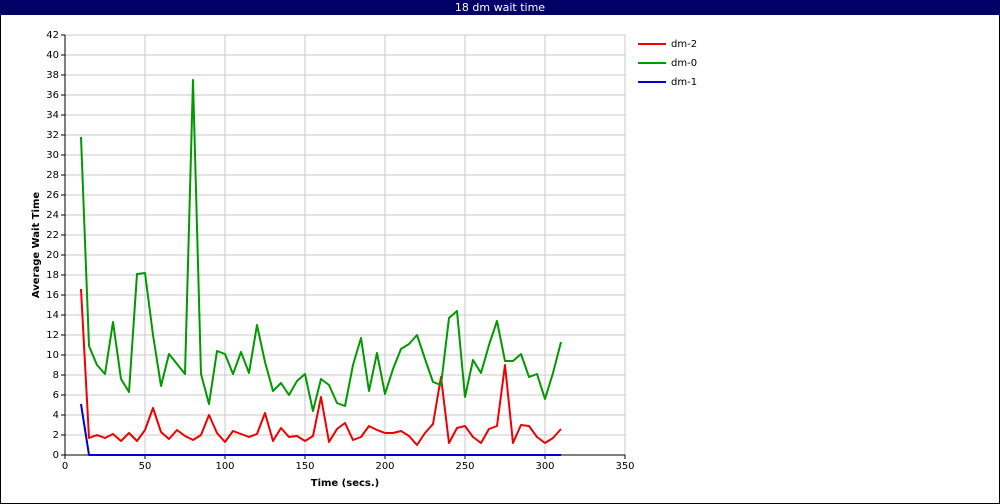  Describe the element at coordinates (52, 335) in the screenshot. I see `y-tick-label: 12` at that location.